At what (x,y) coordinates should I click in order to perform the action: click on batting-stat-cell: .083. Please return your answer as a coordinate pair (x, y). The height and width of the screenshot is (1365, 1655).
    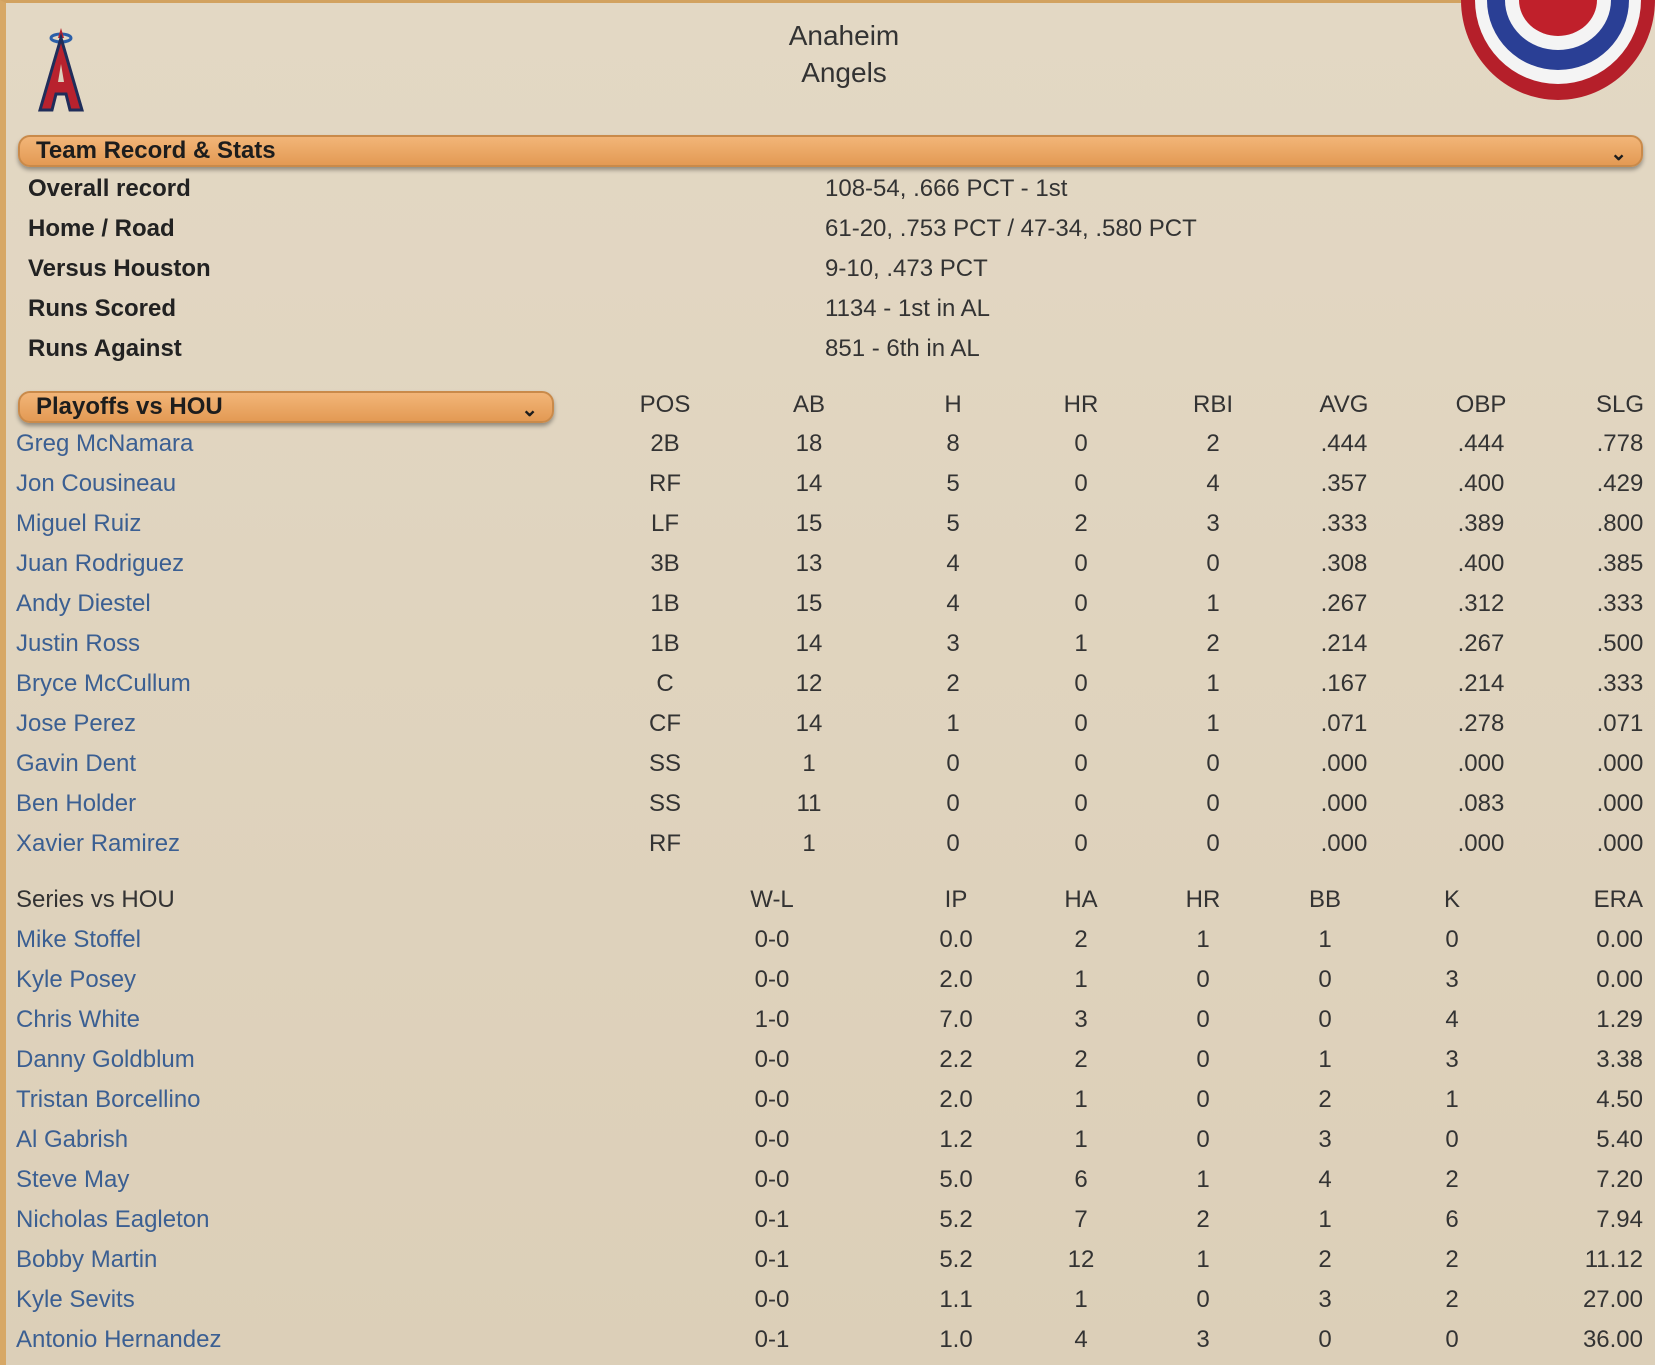
    Looking at the image, I should click on (1481, 803).